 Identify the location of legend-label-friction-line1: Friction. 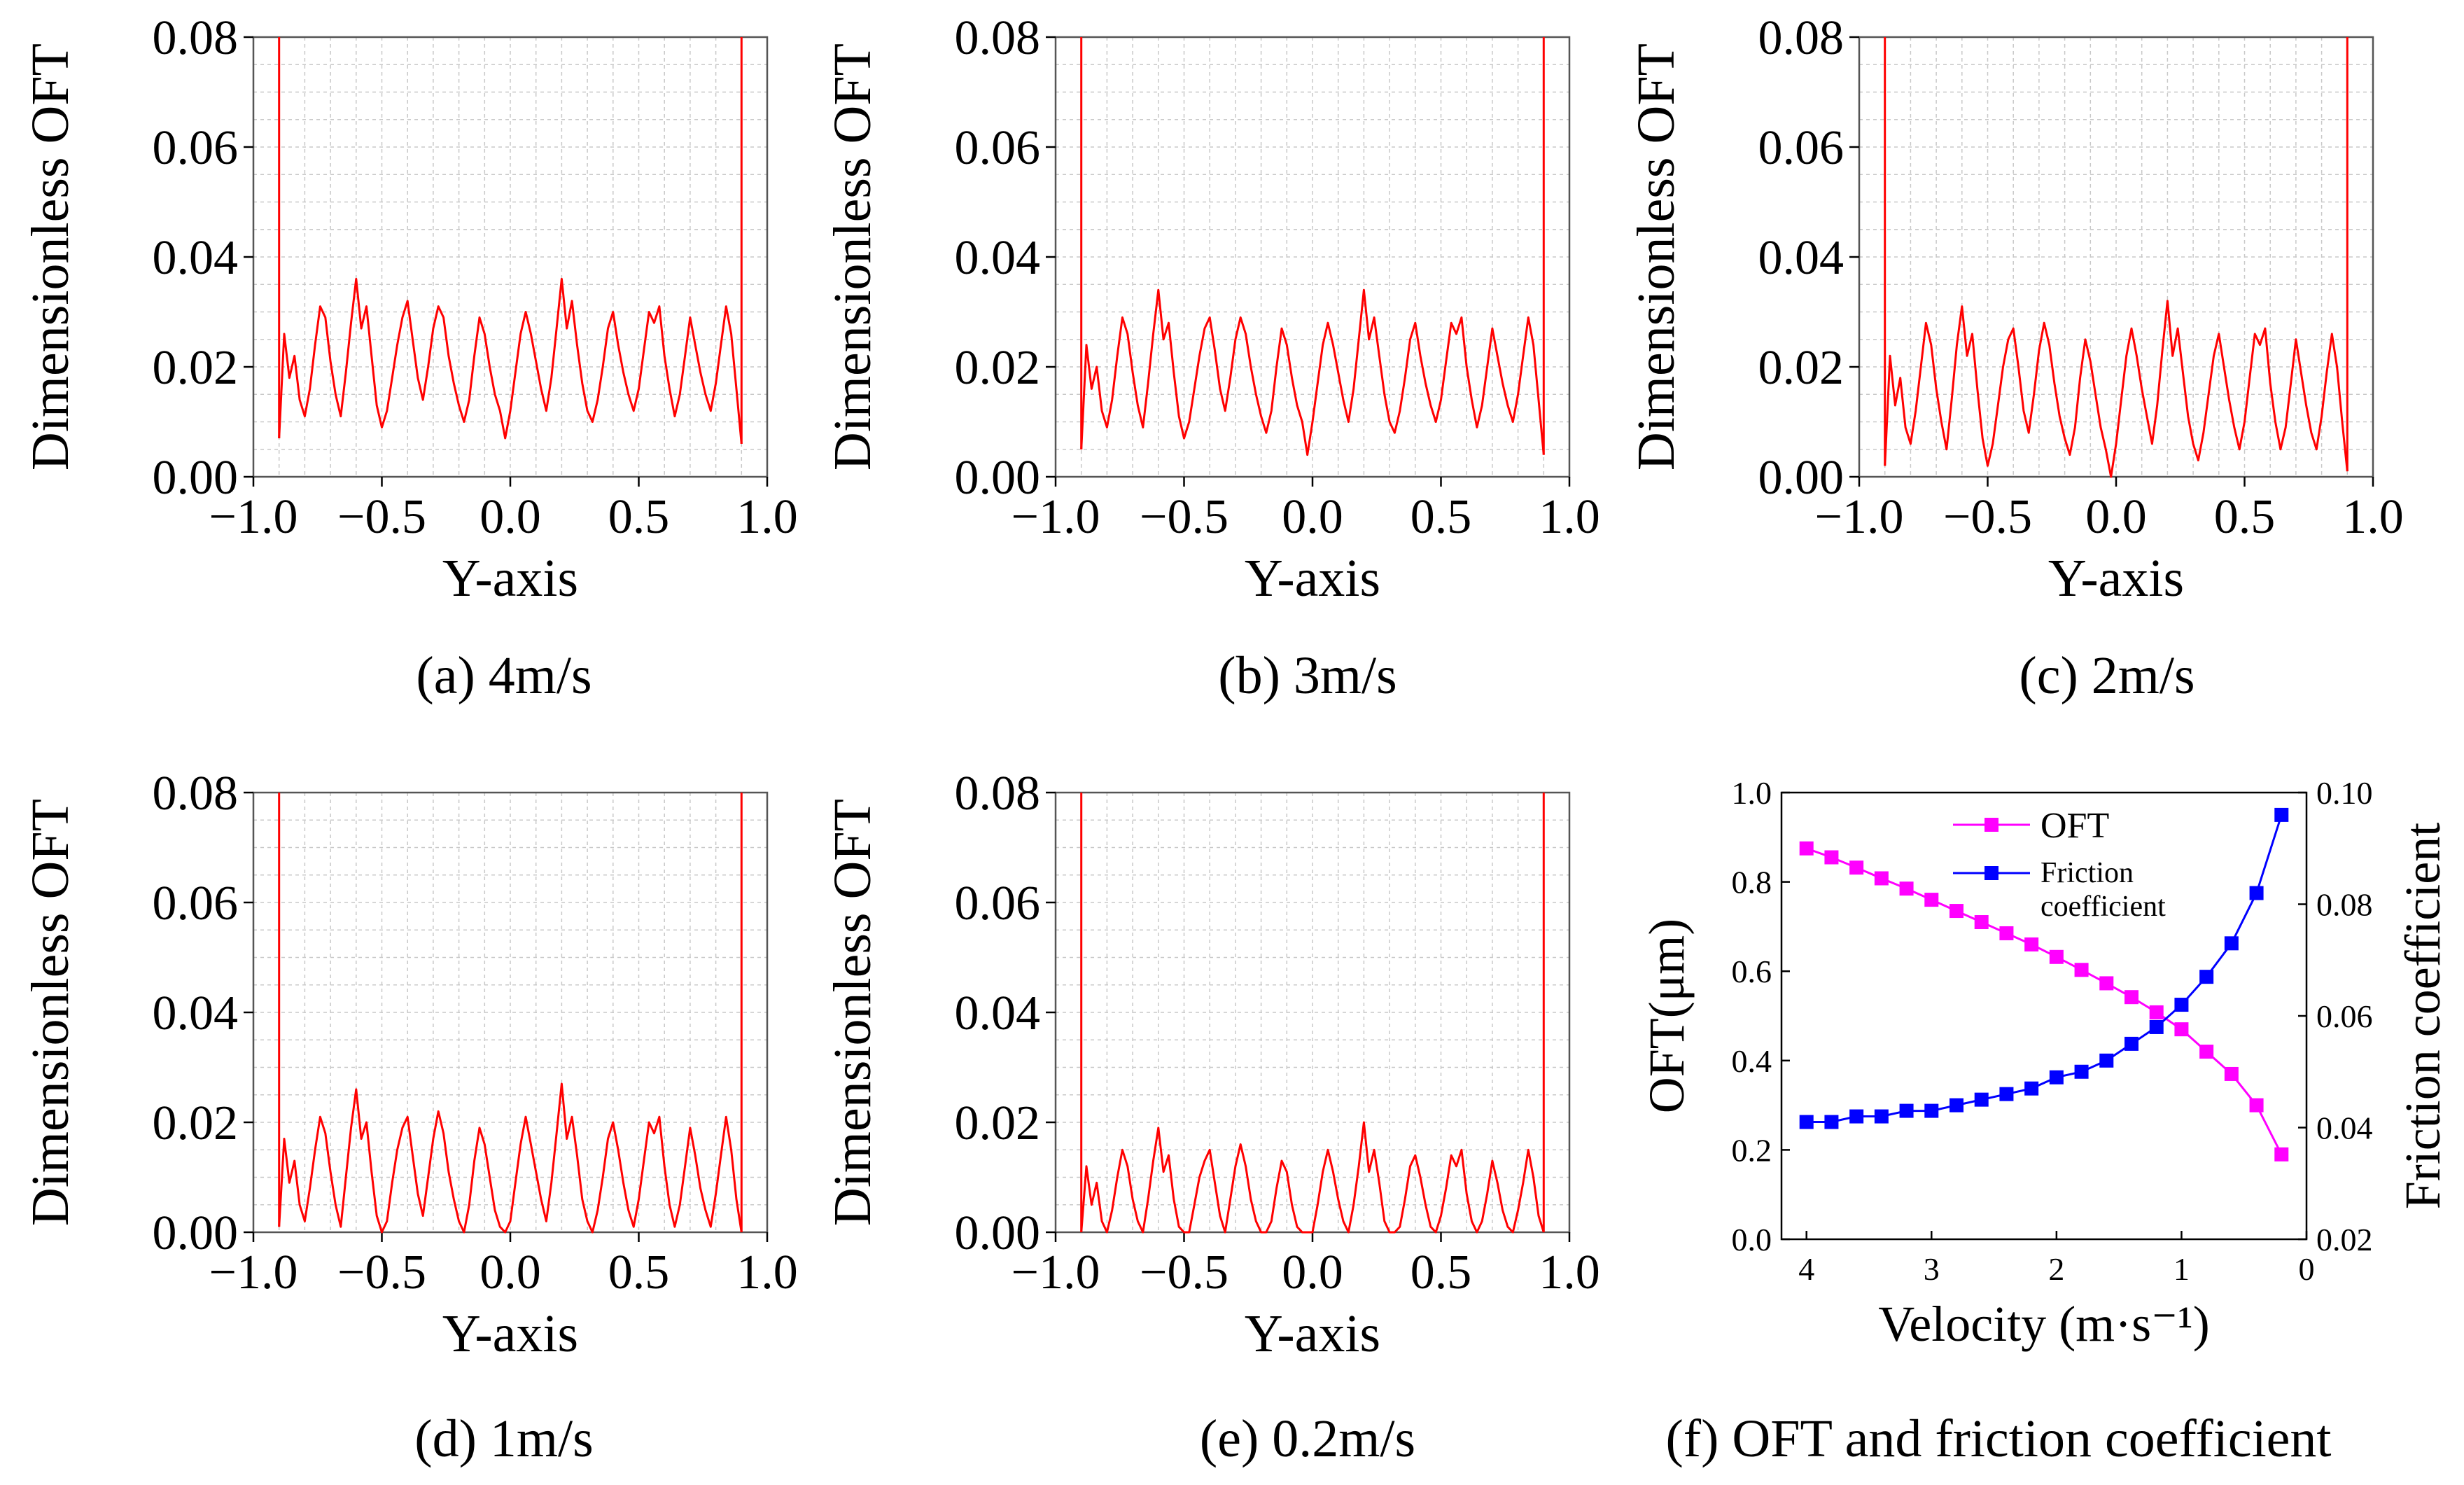
(2087, 873).